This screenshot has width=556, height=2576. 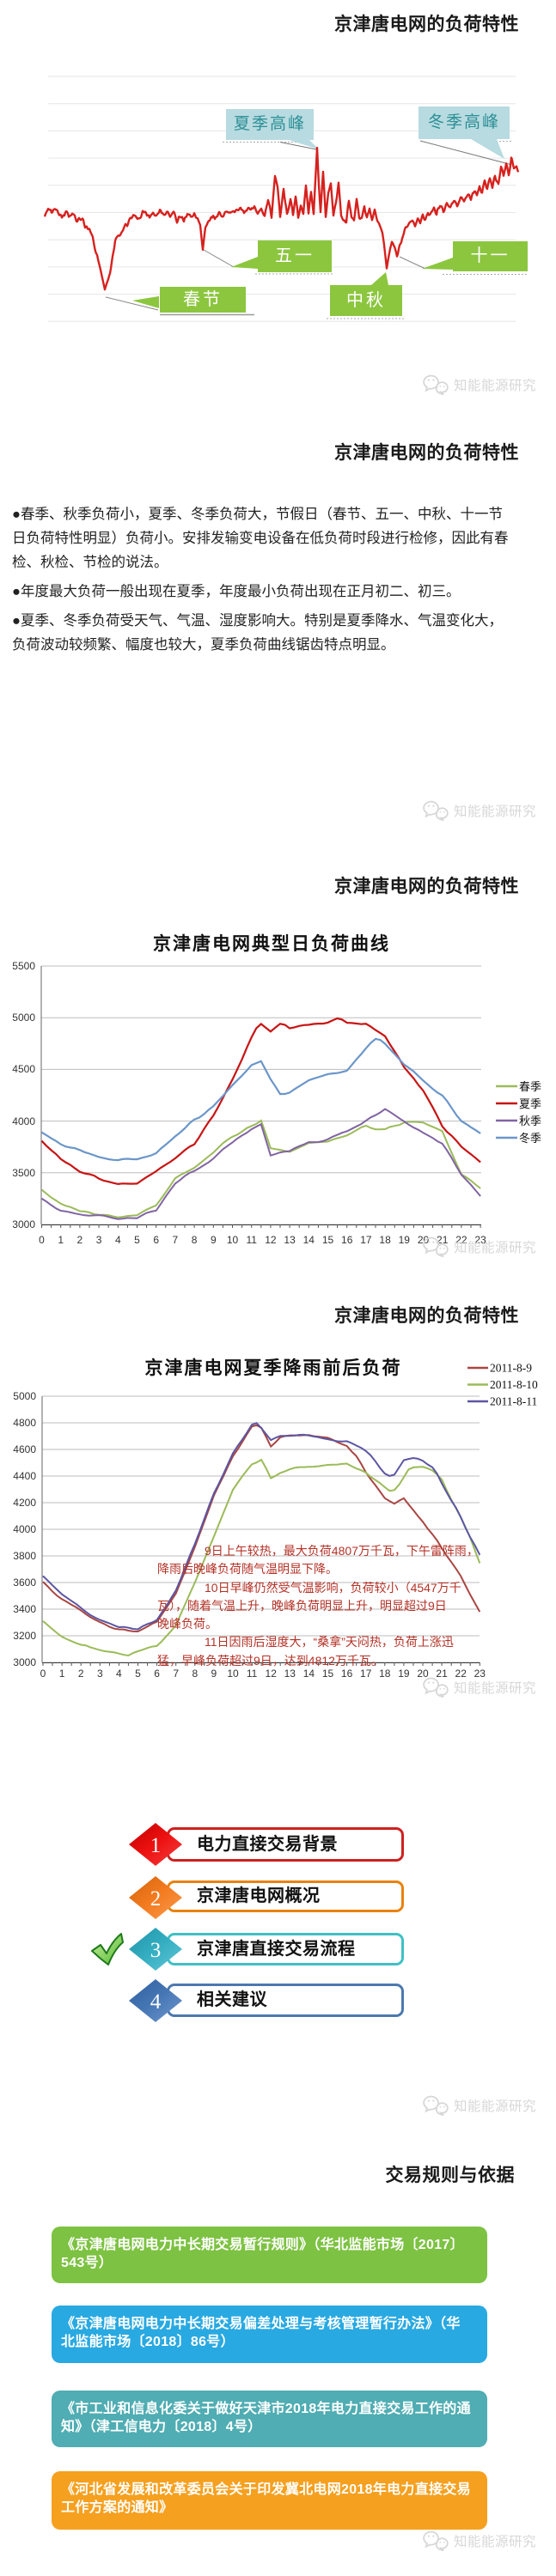 I want to click on svg-text: 3800, so click(x=24, y=1556).